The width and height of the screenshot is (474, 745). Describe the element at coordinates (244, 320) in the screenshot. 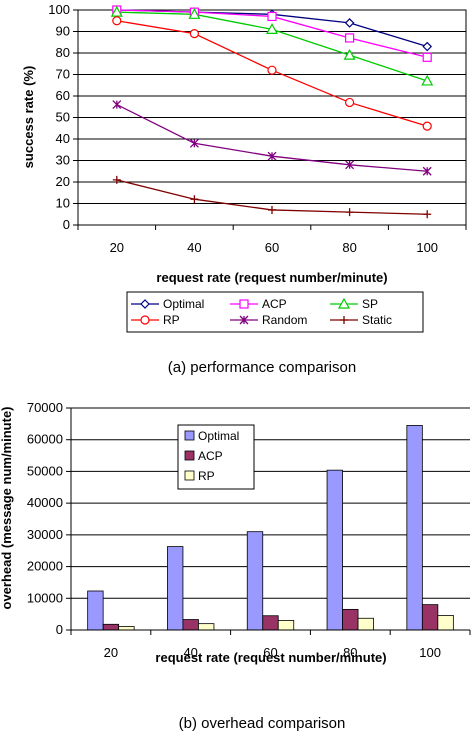

I see `legend-marker-random` at that location.